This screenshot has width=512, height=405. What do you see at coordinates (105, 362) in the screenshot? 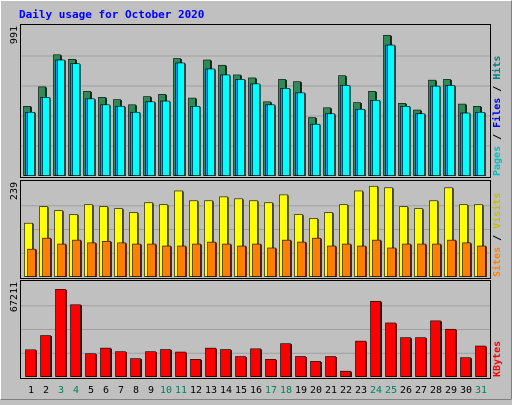
I see `kbytes-bar-6-fill` at bounding box center [105, 362].